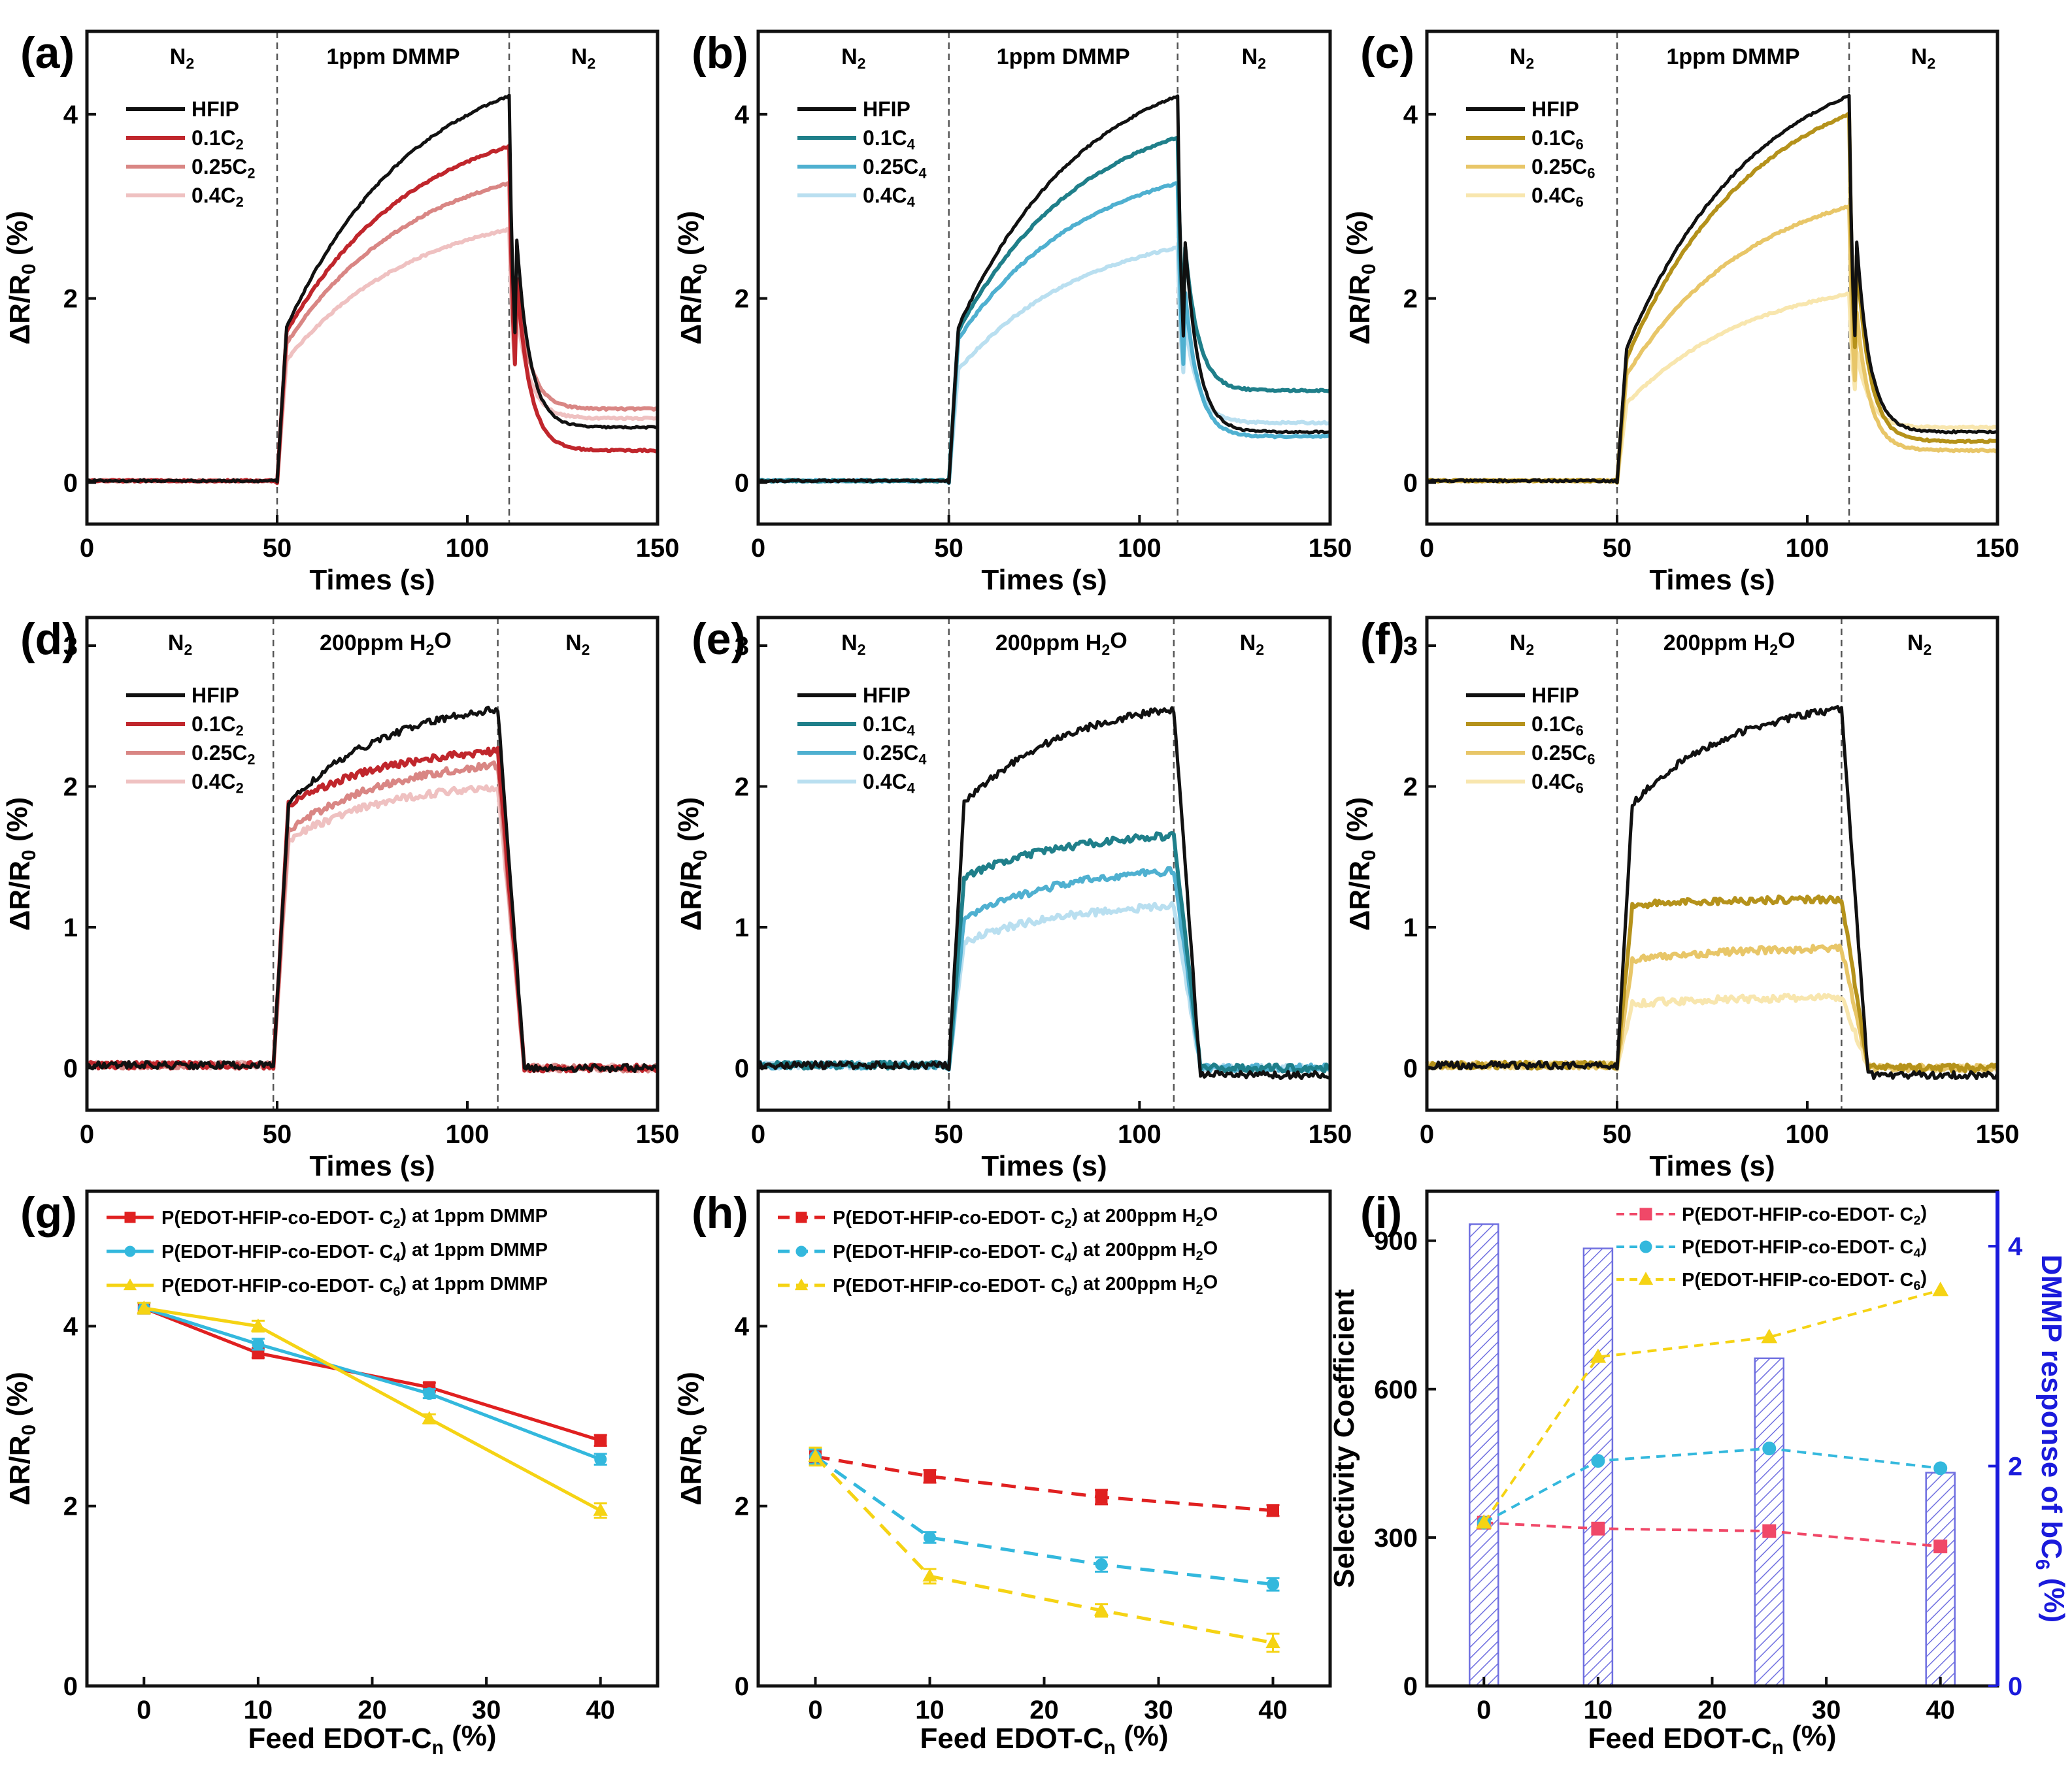 This screenshot has height=1765, width=2072. Describe the element at coordinates (1025, 1285) in the screenshot. I see `legend-entry: P(EDOT-HFIP-co-EDOT- C6) at 200ppm H2O` at that location.